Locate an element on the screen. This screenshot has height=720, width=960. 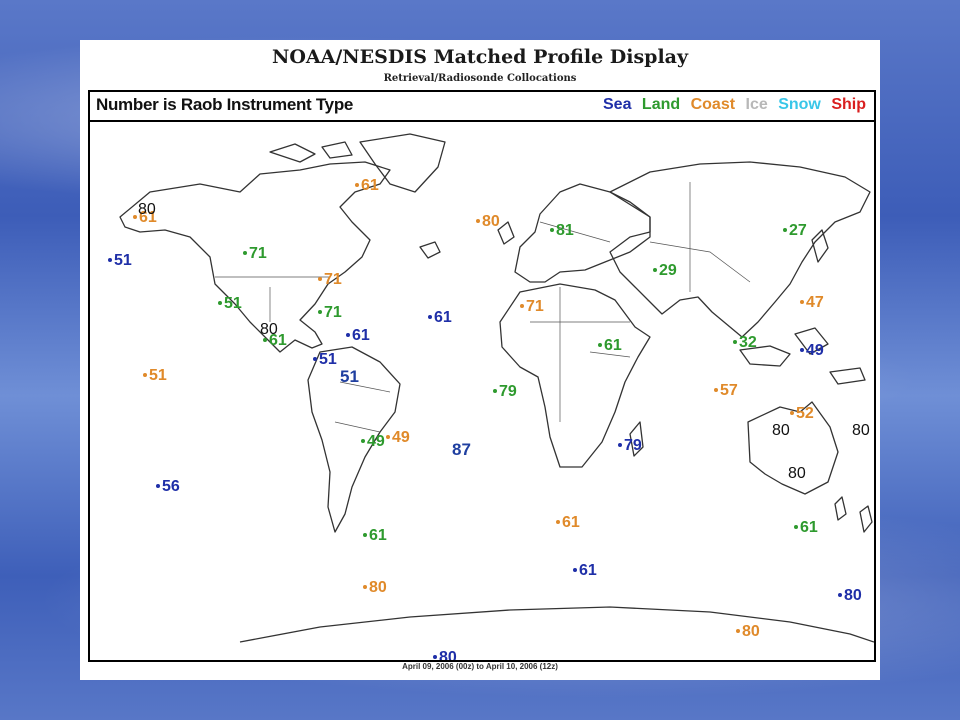
australia-outline is located at coordinates (793, 448).